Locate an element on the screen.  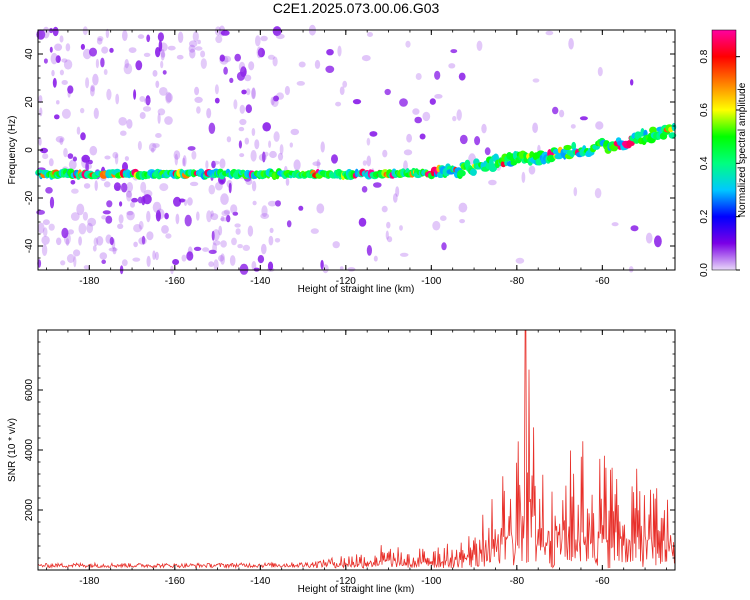
snr-x-tick-label: -160 is located at coordinates (175, 581).